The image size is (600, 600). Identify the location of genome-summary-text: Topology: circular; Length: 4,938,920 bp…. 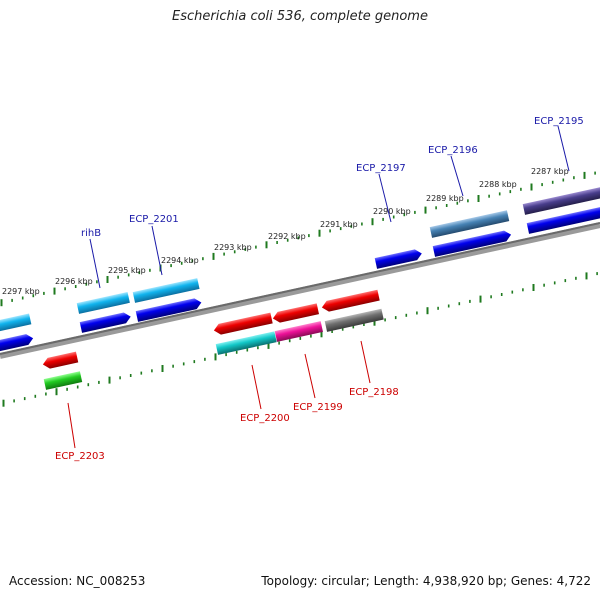
(426, 581).